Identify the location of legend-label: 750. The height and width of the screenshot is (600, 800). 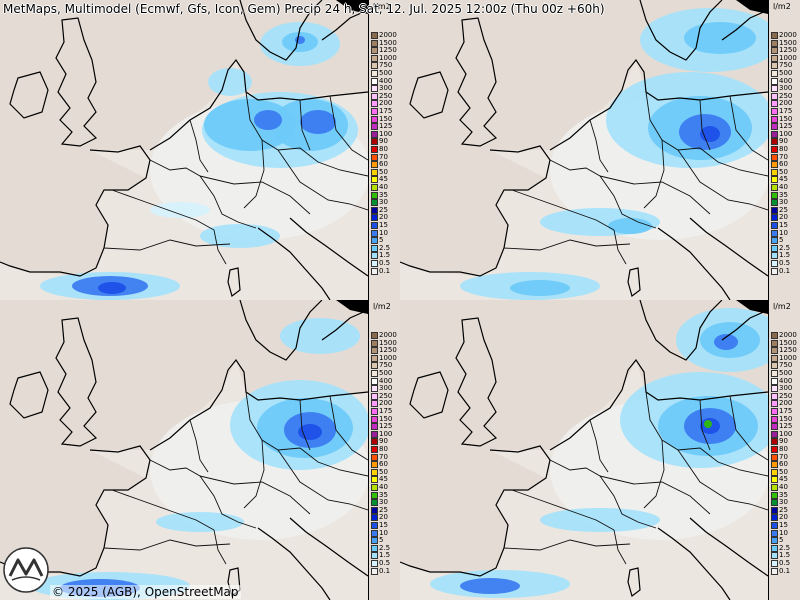
(386, 365).